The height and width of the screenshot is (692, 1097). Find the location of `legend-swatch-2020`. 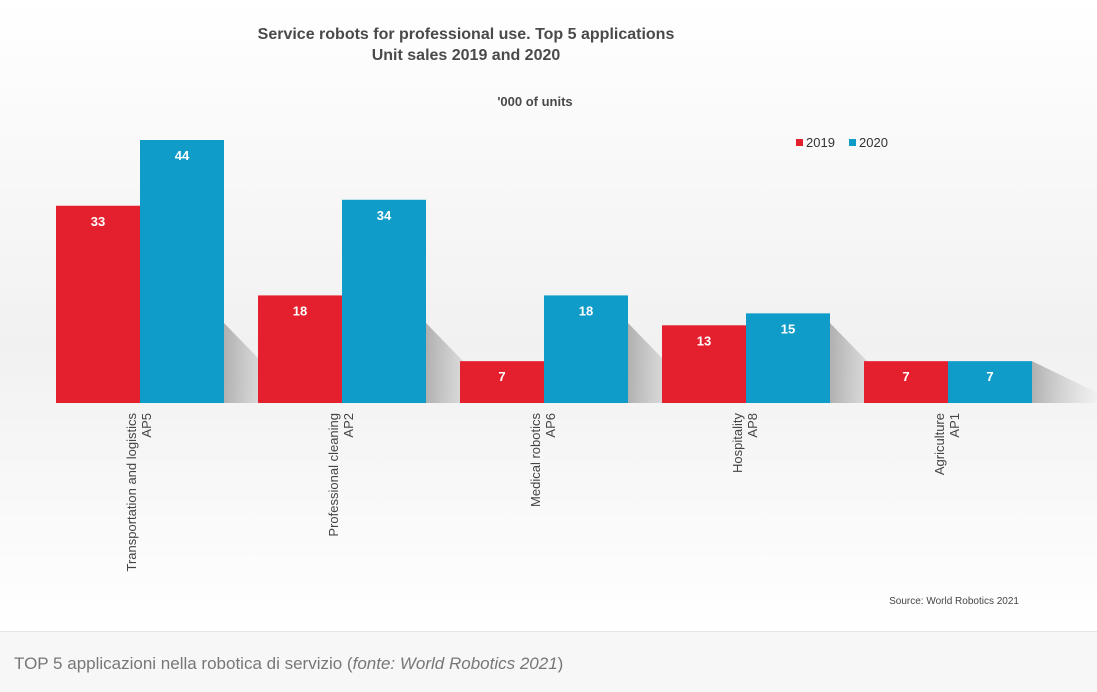

legend-swatch-2020 is located at coordinates (852, 142).